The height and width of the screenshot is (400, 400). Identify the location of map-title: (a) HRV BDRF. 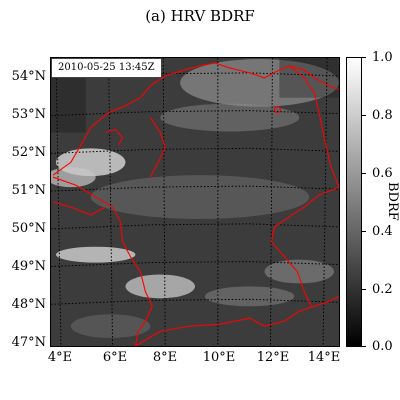
(200, 16).